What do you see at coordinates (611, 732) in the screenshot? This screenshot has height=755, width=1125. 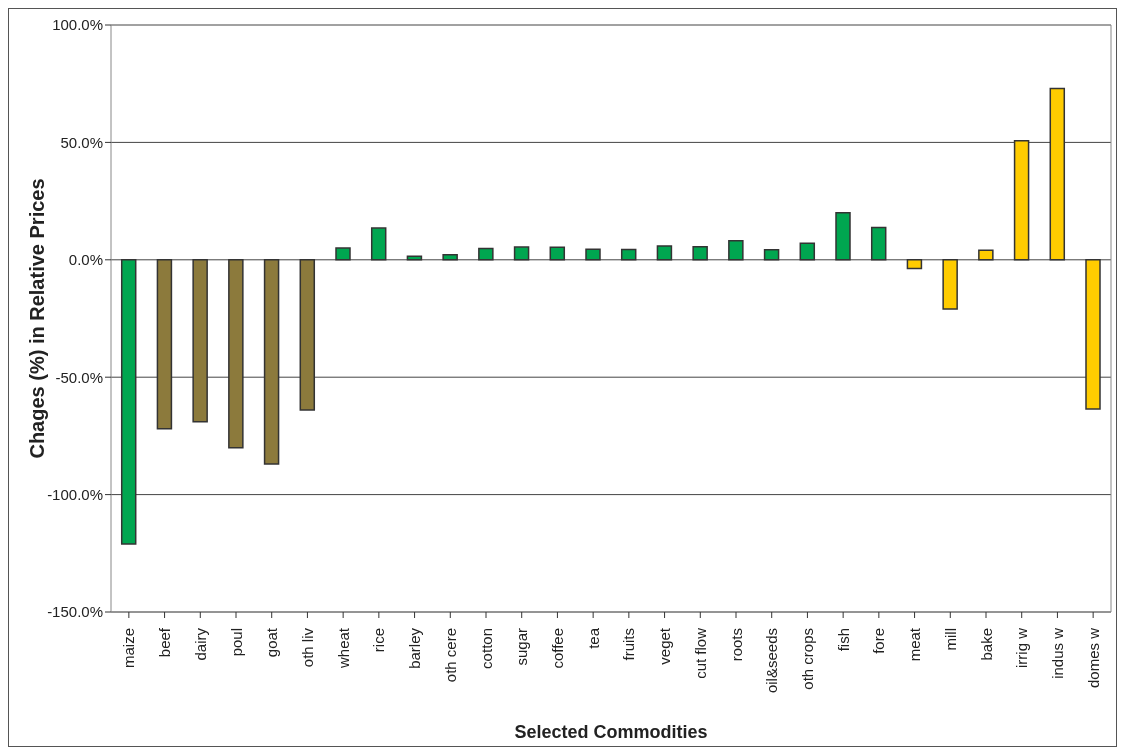 I see `x-axis-title: Selected Commodities` at bounding box center [611, 732].